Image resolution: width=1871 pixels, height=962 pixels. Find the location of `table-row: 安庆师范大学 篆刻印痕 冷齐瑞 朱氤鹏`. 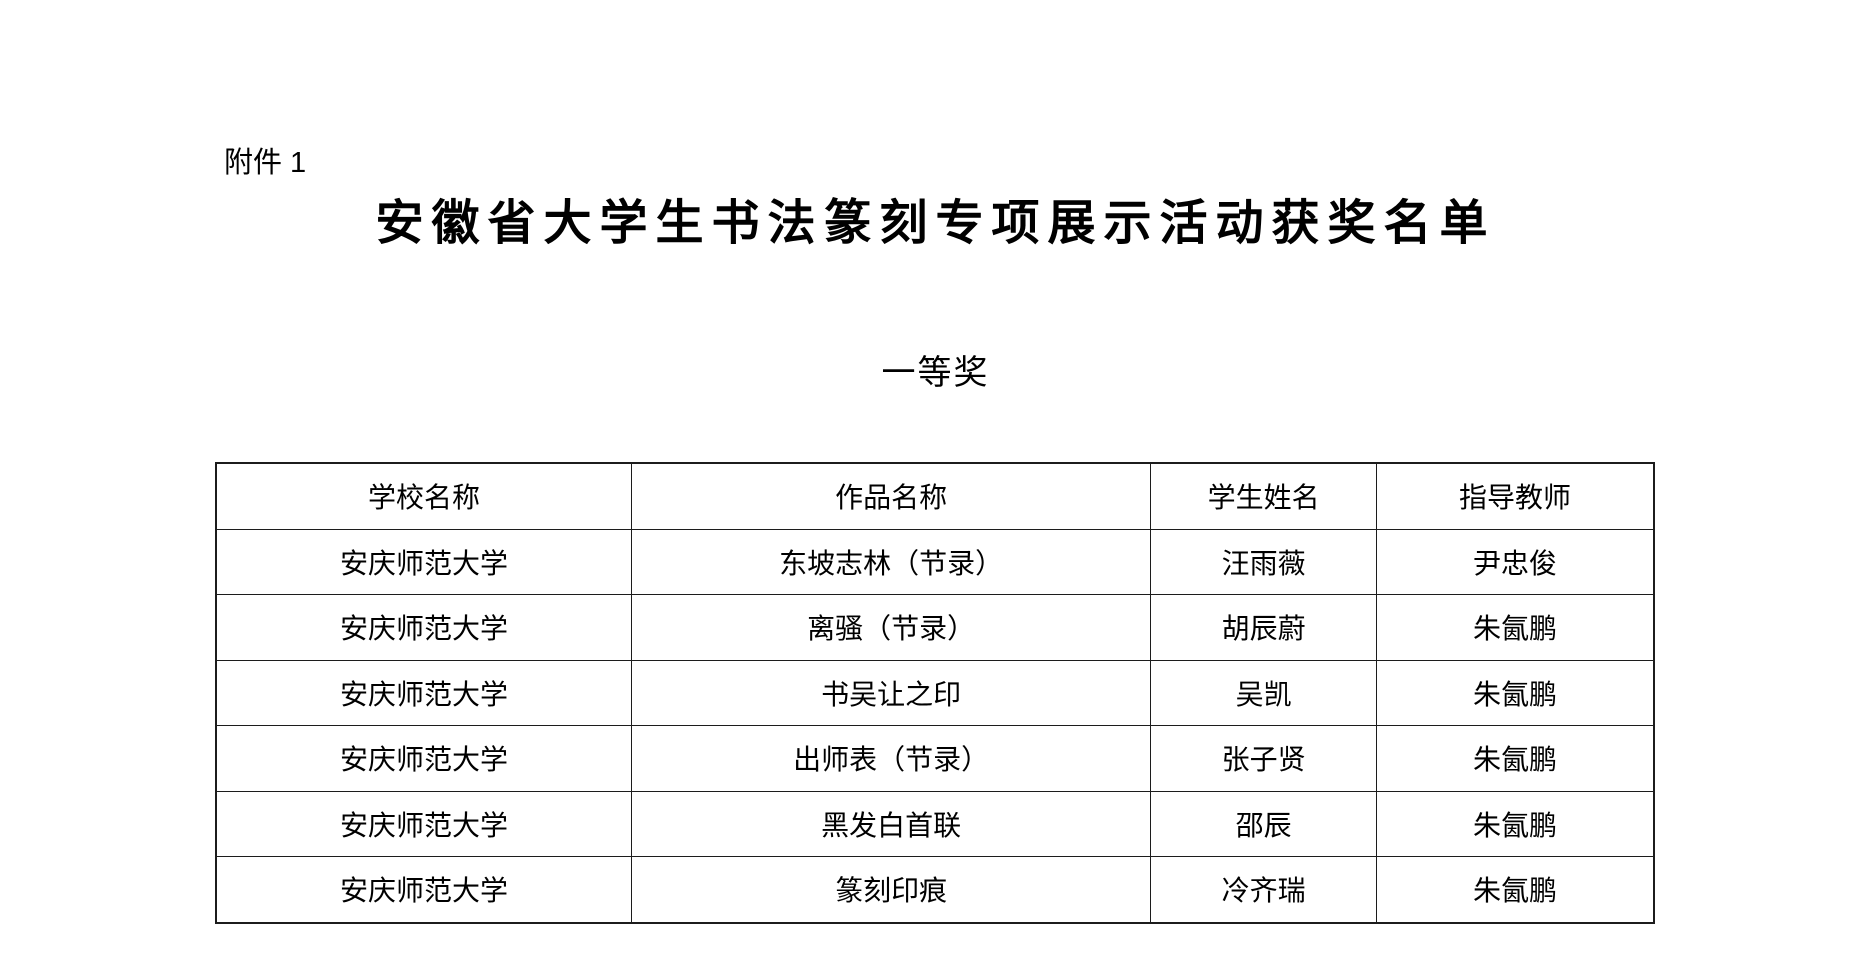

table-row: 安庆师范大学 篆刻印痕 冷齐瑞 朱氤鹏 is located at coordinates (935, 889).